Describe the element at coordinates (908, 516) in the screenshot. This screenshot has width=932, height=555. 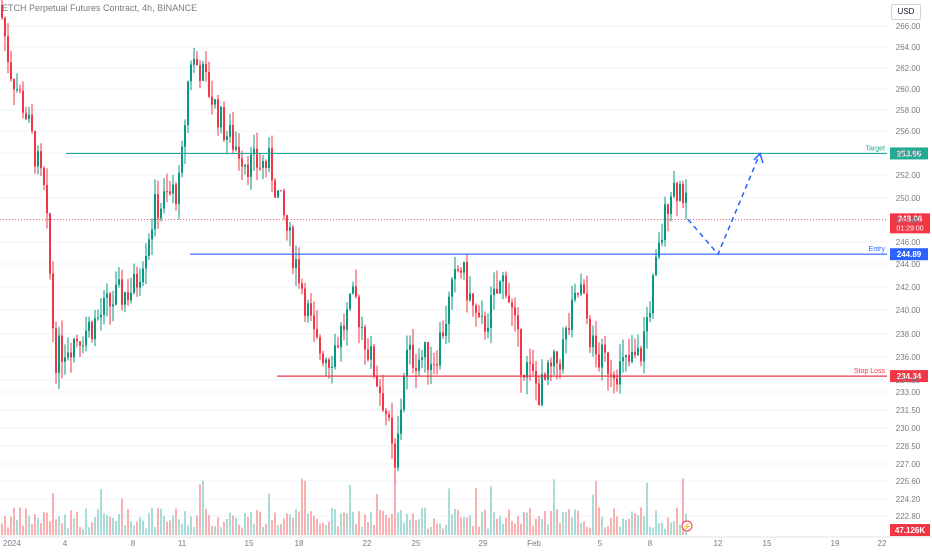
I see `y-tick-label: 222.80` at that location.